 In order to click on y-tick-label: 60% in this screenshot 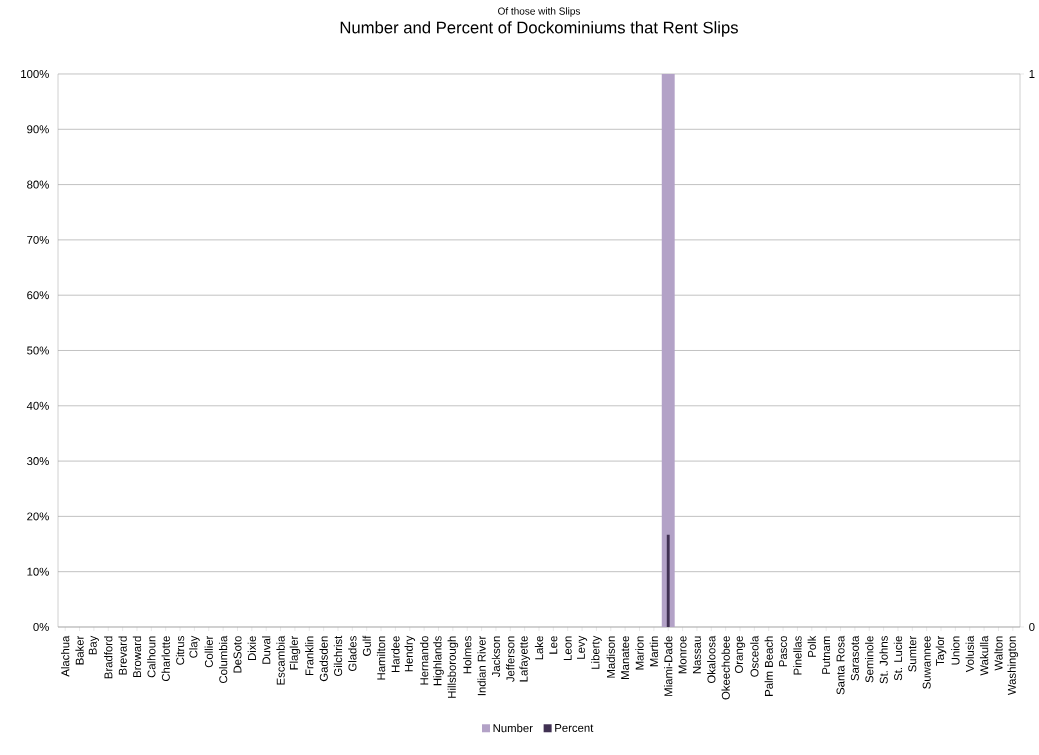, I will do `click(38, 295)`.